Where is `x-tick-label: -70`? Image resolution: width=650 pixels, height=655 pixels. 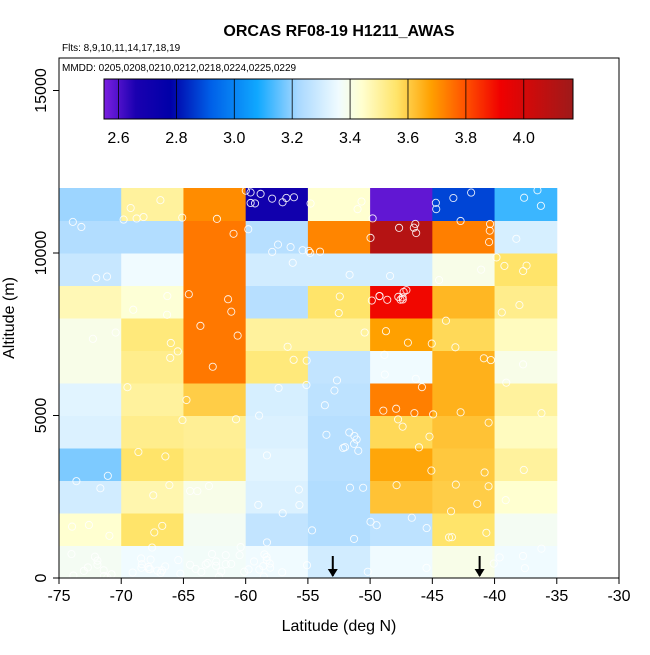
x-tick-label: -70 is located at coordinates (121, 596).